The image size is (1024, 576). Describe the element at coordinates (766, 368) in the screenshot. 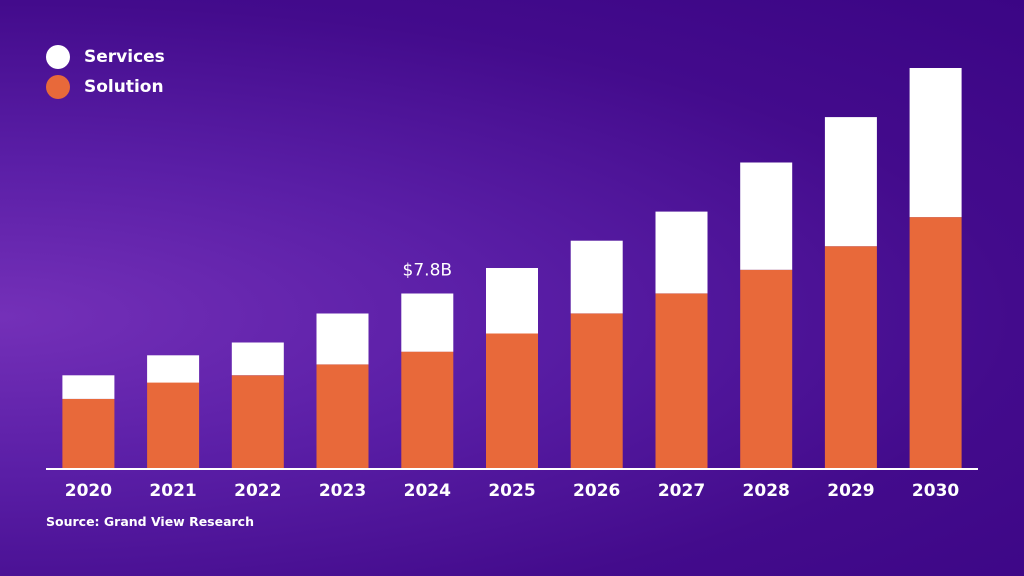

I see `bar-solution-2028` at that location.